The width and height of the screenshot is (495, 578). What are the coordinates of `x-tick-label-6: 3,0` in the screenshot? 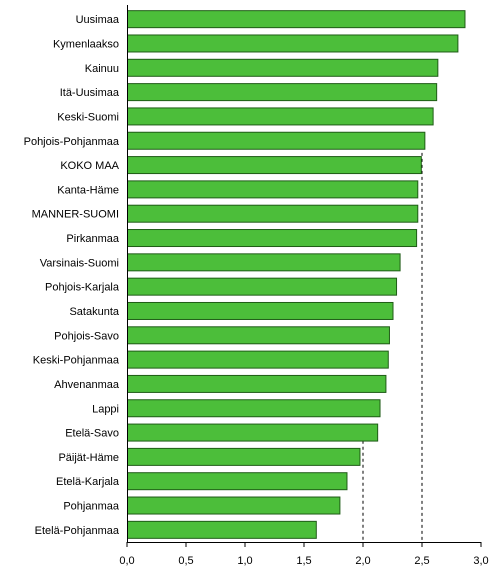 It's located at (480, 561).